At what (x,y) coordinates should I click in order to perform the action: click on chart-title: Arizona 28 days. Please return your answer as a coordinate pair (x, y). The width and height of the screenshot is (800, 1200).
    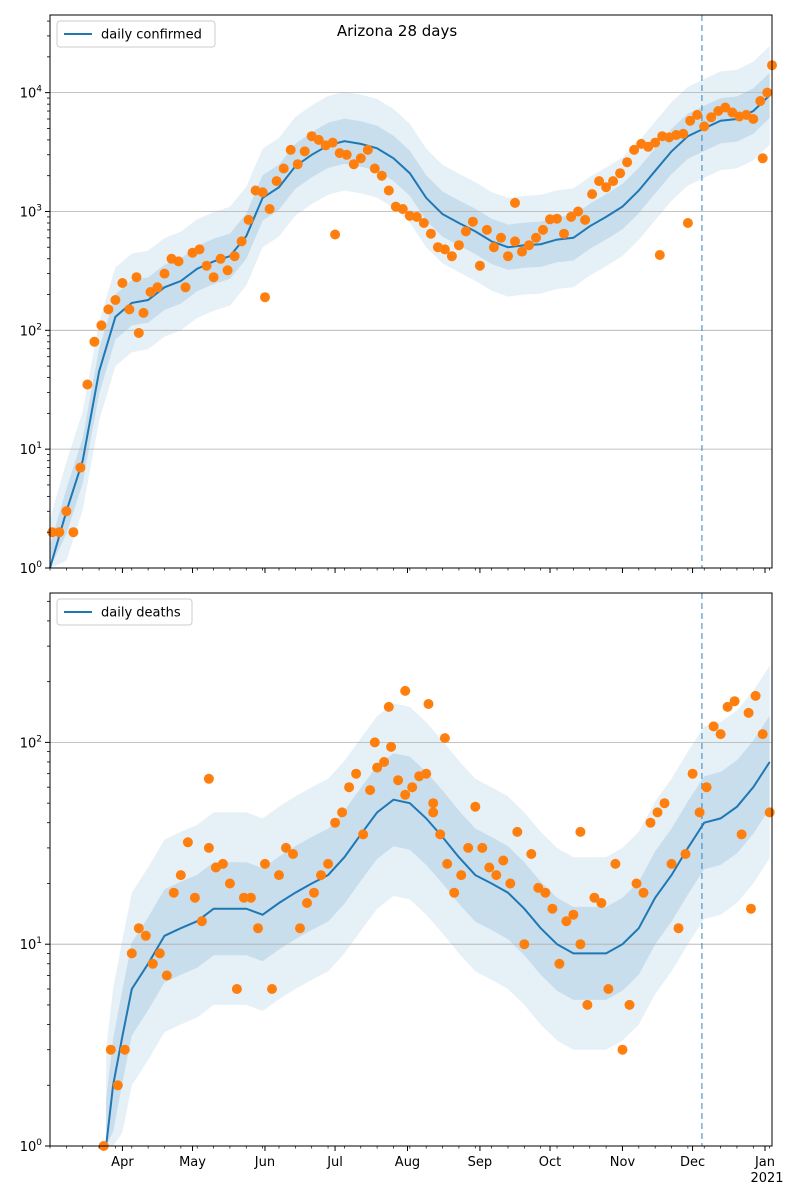
    Looking at the image, I should click on (397, 31).